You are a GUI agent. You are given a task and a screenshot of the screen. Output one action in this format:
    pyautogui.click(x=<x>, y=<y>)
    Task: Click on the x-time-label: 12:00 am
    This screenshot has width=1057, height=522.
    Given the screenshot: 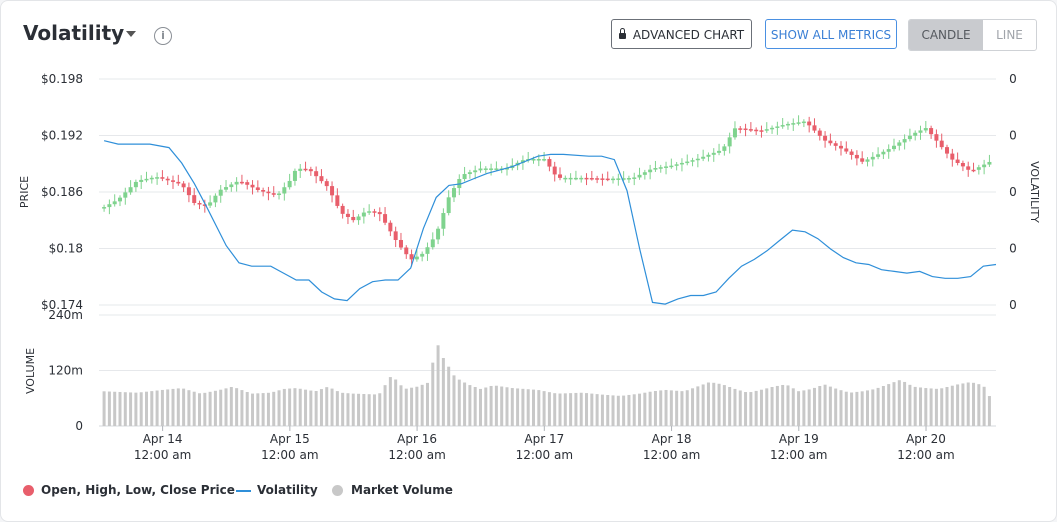 What is the action you would take?
    pyautogui.click(x=416, y=455)
    